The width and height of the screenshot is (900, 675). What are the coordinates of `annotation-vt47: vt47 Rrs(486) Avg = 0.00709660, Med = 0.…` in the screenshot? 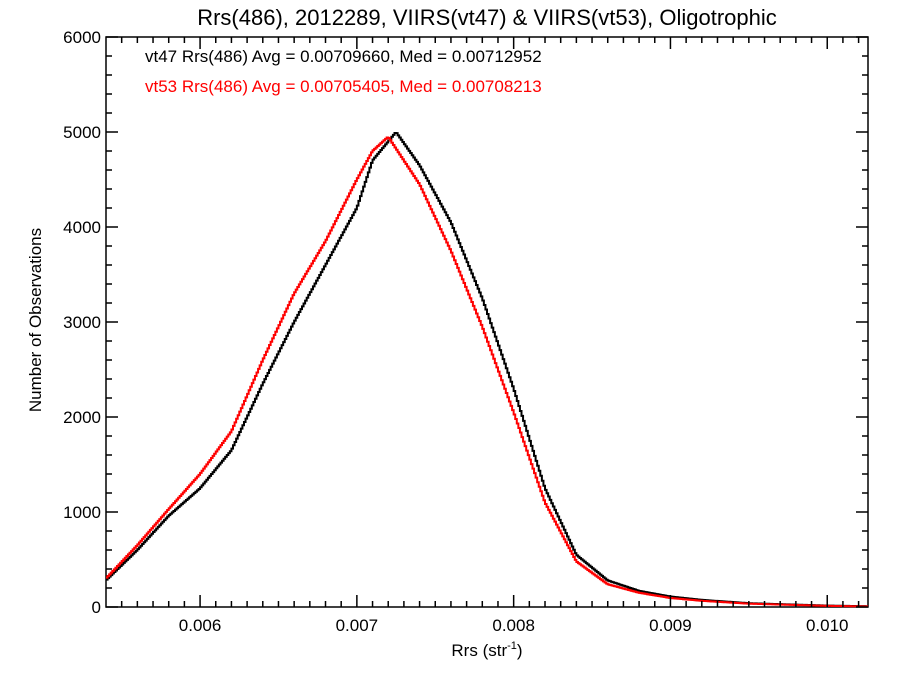 It's located at (343, 56).